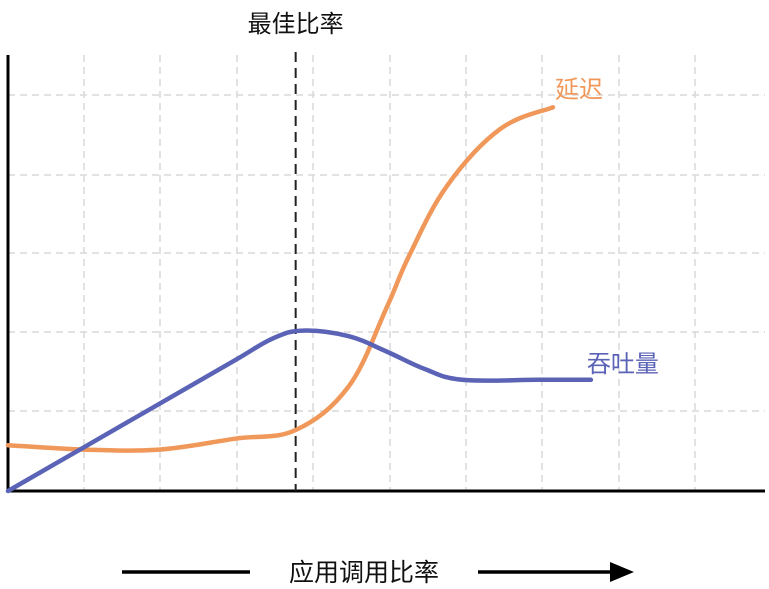 The width and height of the screenshot is (769, 589). What do you see at coordinates (623, 364) in the screenshot?
I see `series-label-throughput: 吞吐量` at bounding box center [623, 364].